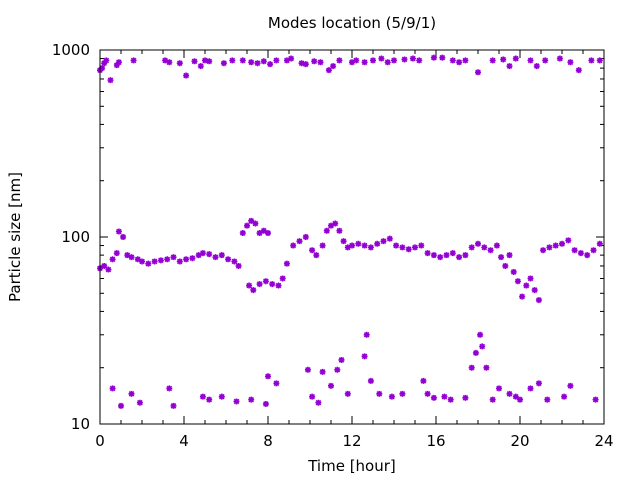  Describe the element at coordinates (71, 50) in the screenshot. I see `y-tick-label: 1000` at that location.